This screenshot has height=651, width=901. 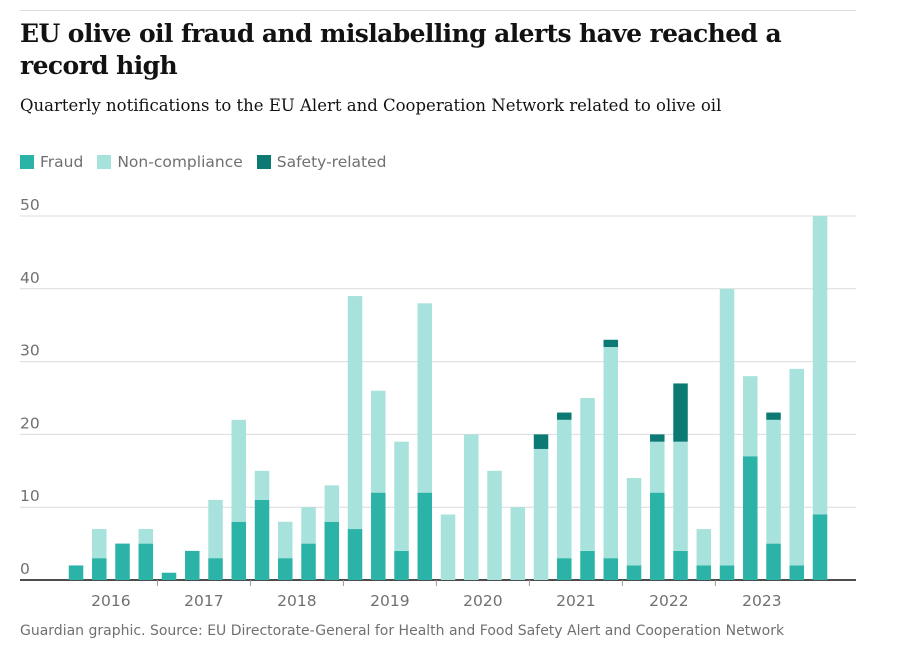 I want to click on legend-item: Non-compliance, so click(x=170, y=162).